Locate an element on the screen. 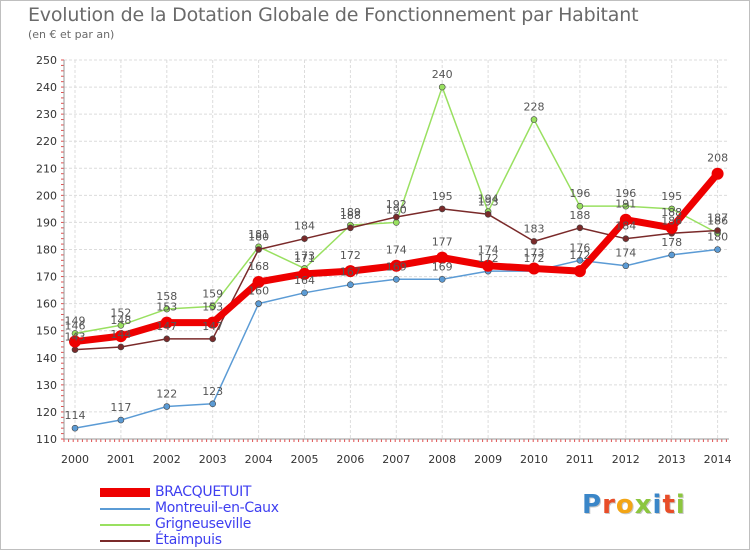 This screenshot has width=750, height=550. y-tick-label: 200 is located at coordinates (46, 195).